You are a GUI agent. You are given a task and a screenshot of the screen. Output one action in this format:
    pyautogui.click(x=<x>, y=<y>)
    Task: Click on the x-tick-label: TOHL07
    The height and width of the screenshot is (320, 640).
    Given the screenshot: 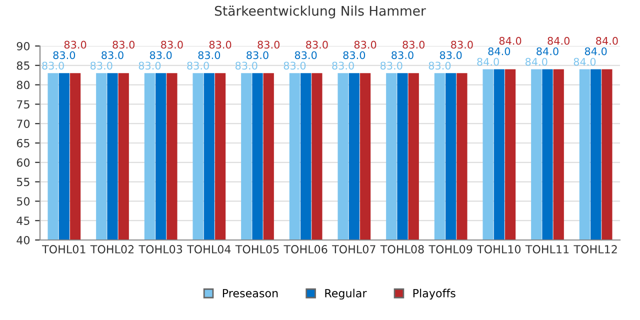 What is the action you would take?
    pyautogui.click(x=354, y=249)
    